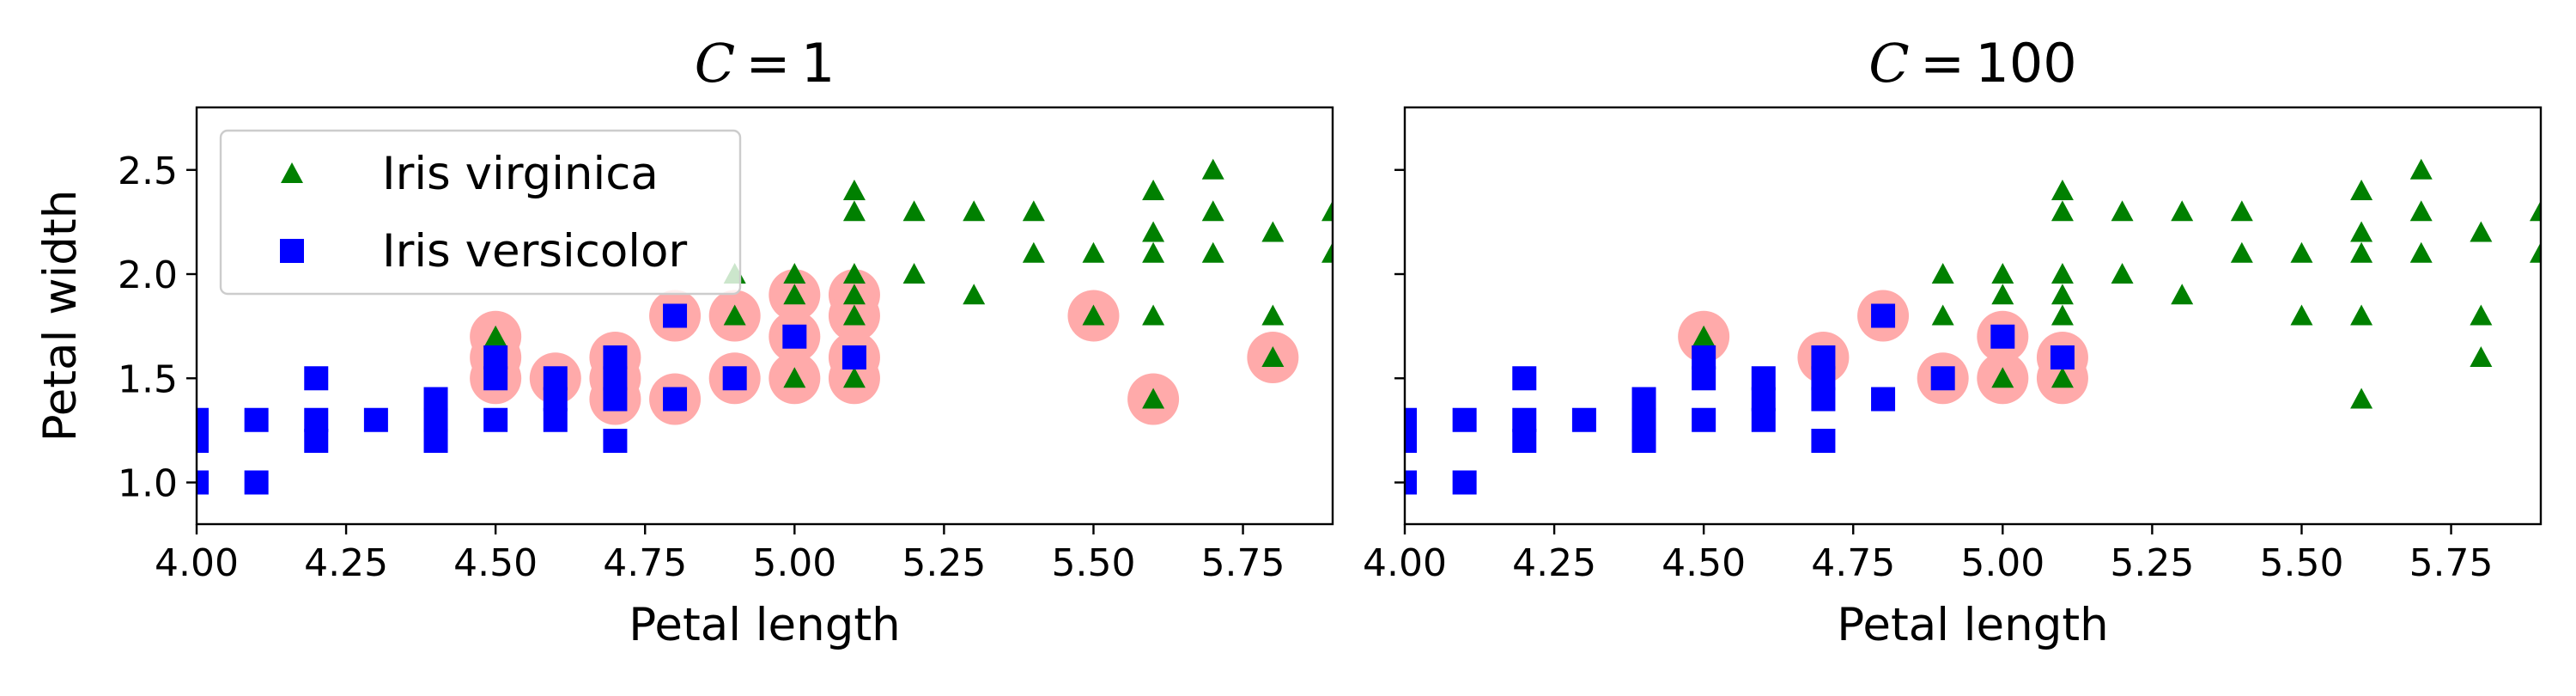 The image size is (2576, 696). I want to click on y-tick-label: 1.0, so click(148, 484).